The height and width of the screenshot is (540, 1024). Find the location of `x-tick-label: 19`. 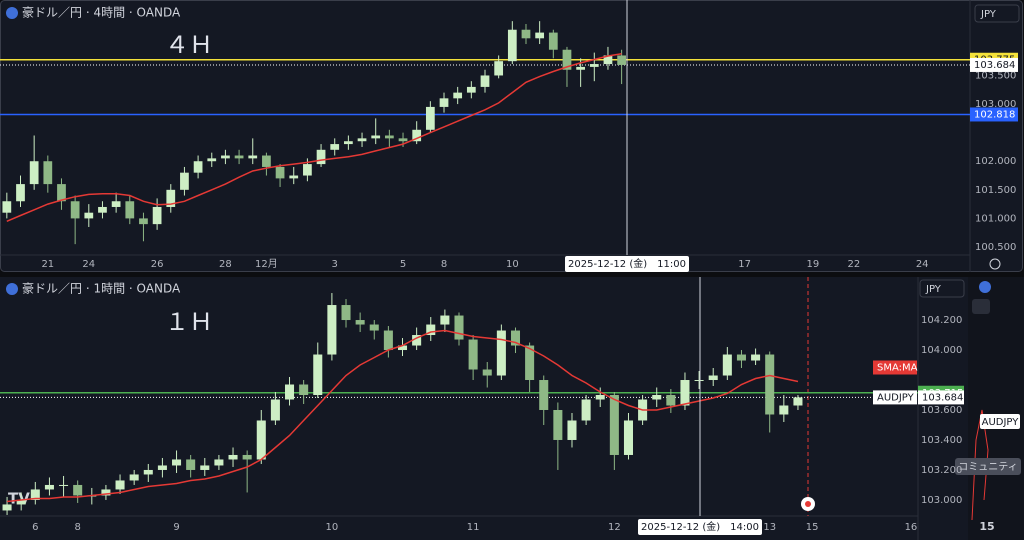

x-tick-label: 19 is located at coordinates (813, 264).